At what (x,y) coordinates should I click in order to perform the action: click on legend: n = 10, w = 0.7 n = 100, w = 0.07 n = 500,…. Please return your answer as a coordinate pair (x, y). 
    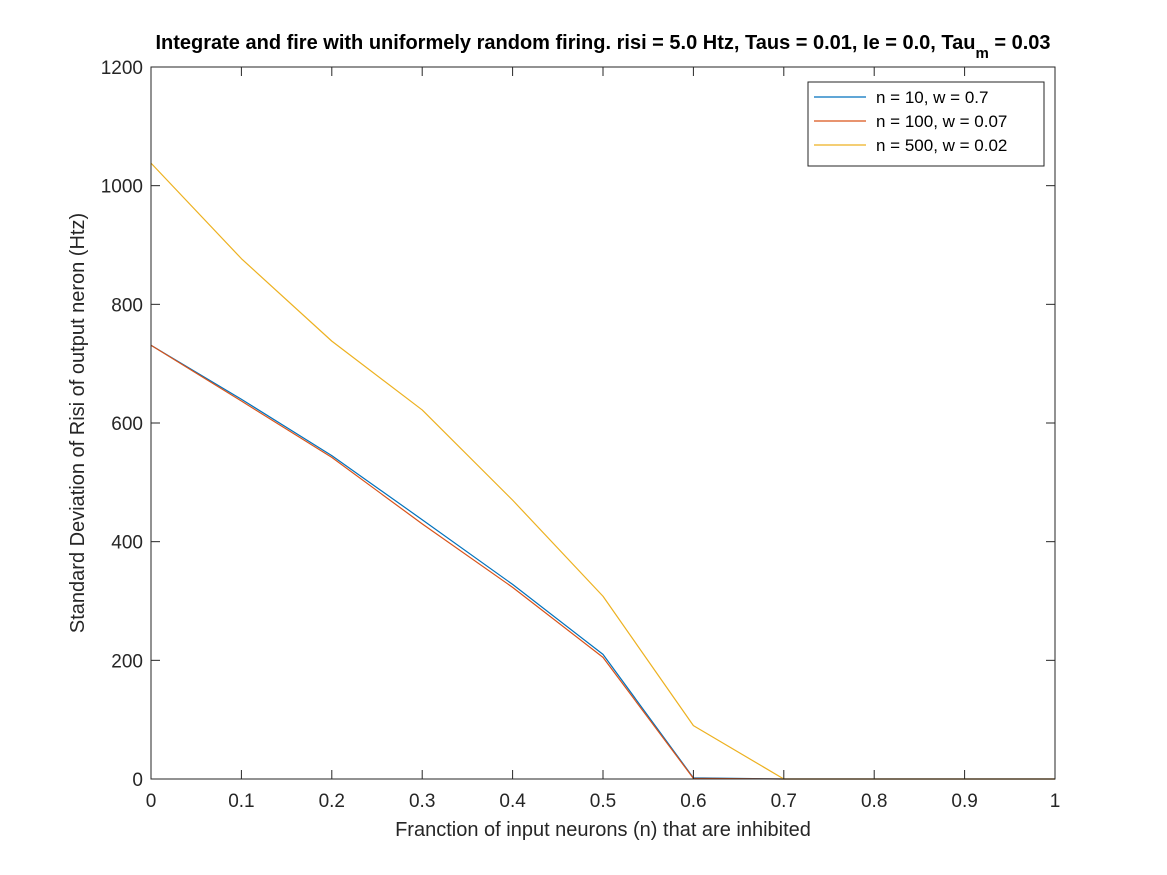
    Looking at the image, I should click on (926, 124).